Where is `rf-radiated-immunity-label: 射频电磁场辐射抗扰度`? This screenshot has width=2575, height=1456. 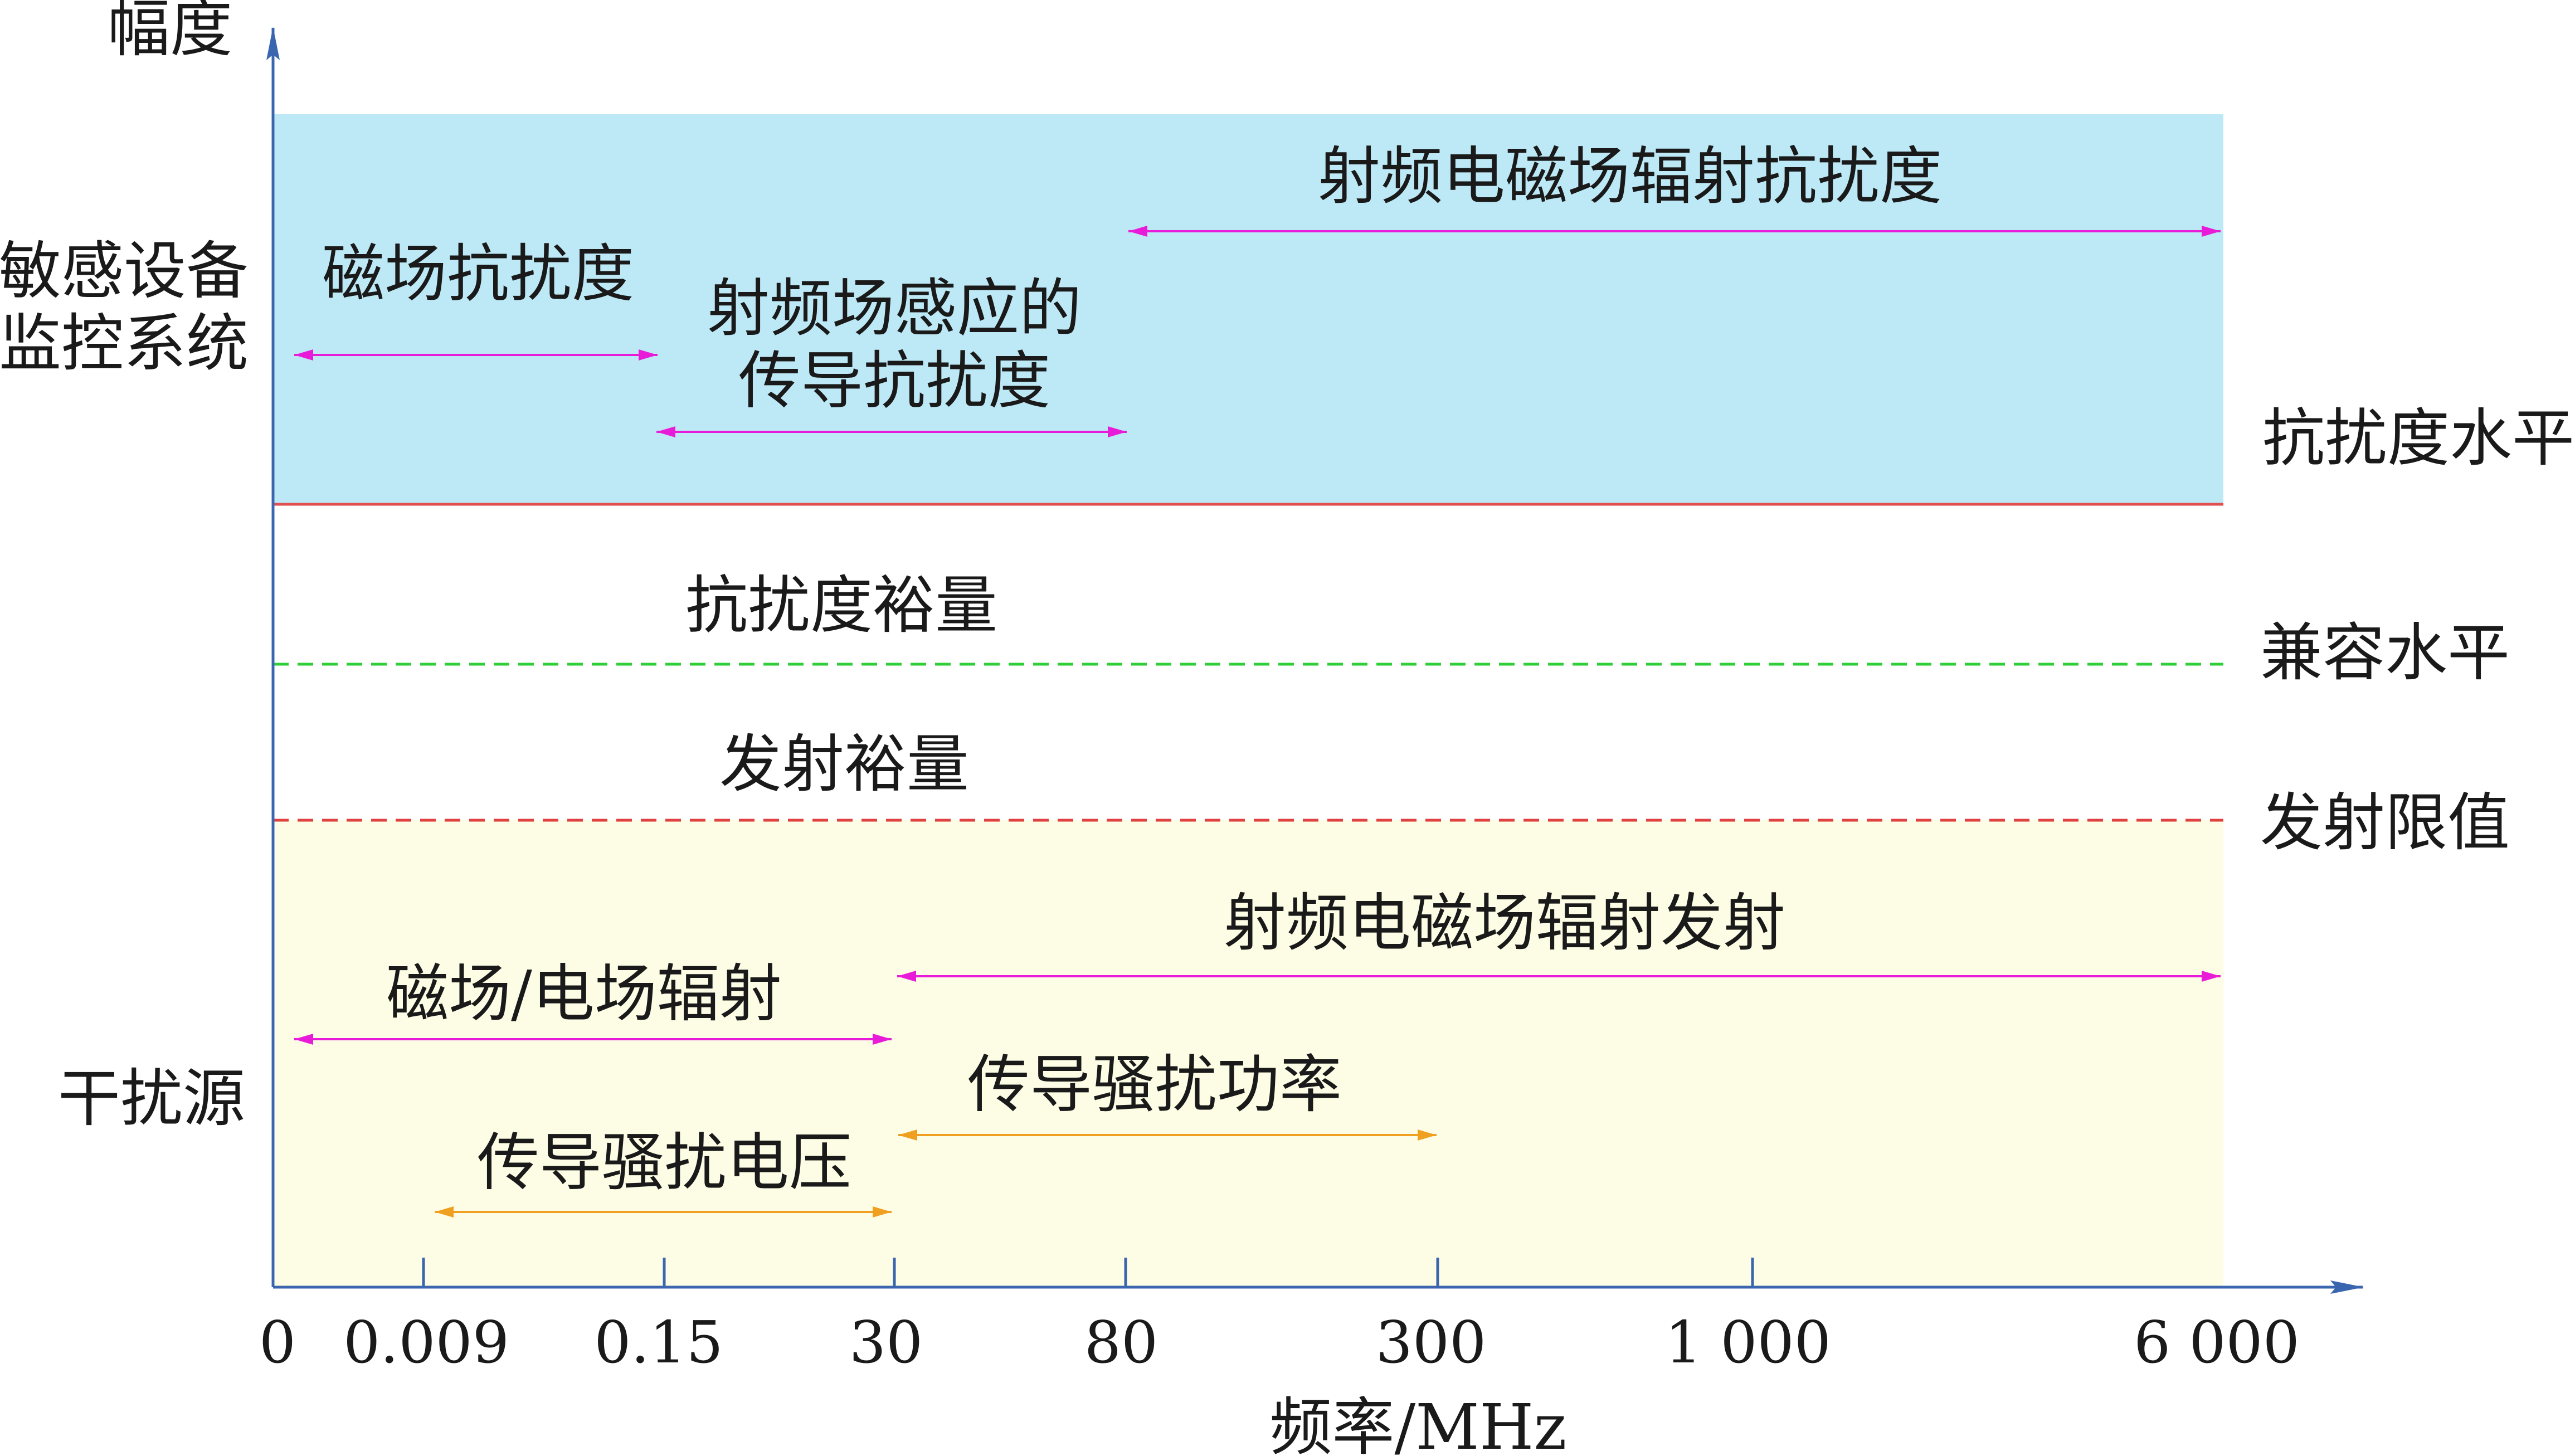 rf-radiated-immunity-label: 射频电磁场辐射抗扰度 is located at coordinates (1630, 176).